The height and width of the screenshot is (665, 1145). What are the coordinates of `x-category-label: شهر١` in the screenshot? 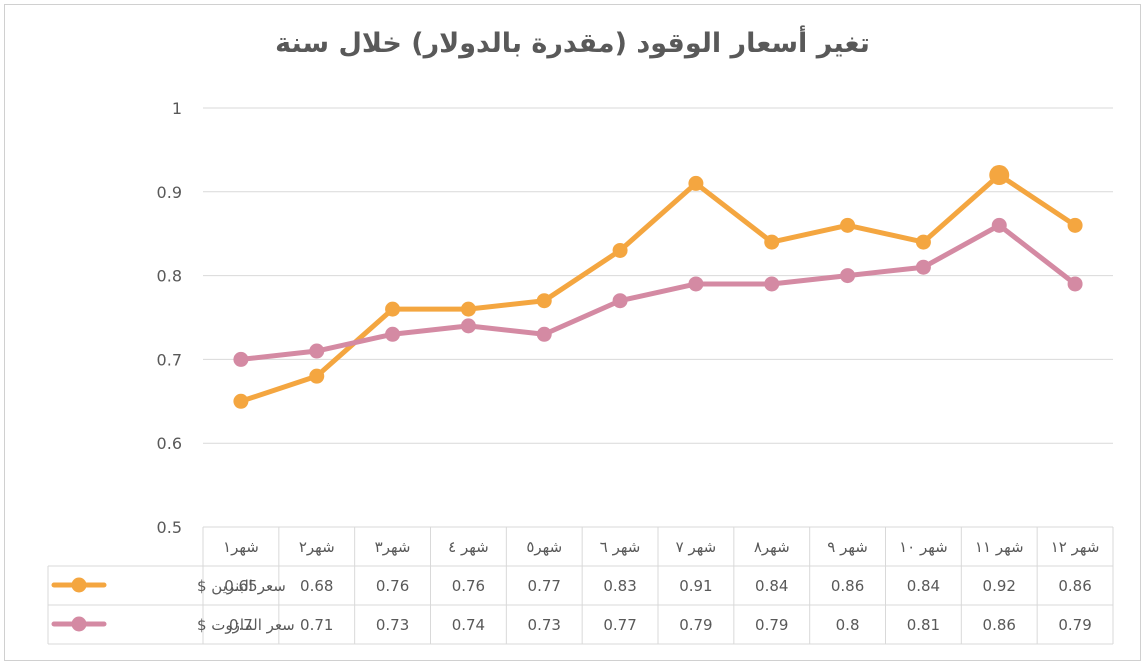 It's located at (241, 547).